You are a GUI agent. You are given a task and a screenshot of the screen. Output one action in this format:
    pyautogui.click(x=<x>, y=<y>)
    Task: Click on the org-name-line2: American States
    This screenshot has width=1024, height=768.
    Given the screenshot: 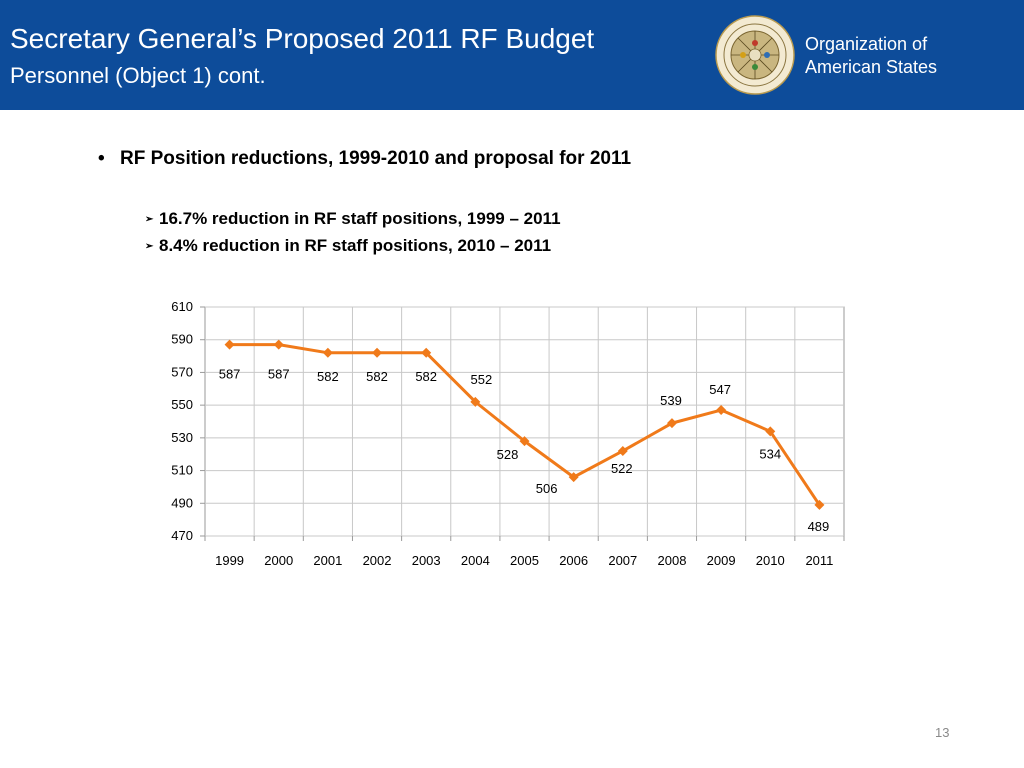 What is the action you would take?
    pyautogui.click(x=871, y=67)
    